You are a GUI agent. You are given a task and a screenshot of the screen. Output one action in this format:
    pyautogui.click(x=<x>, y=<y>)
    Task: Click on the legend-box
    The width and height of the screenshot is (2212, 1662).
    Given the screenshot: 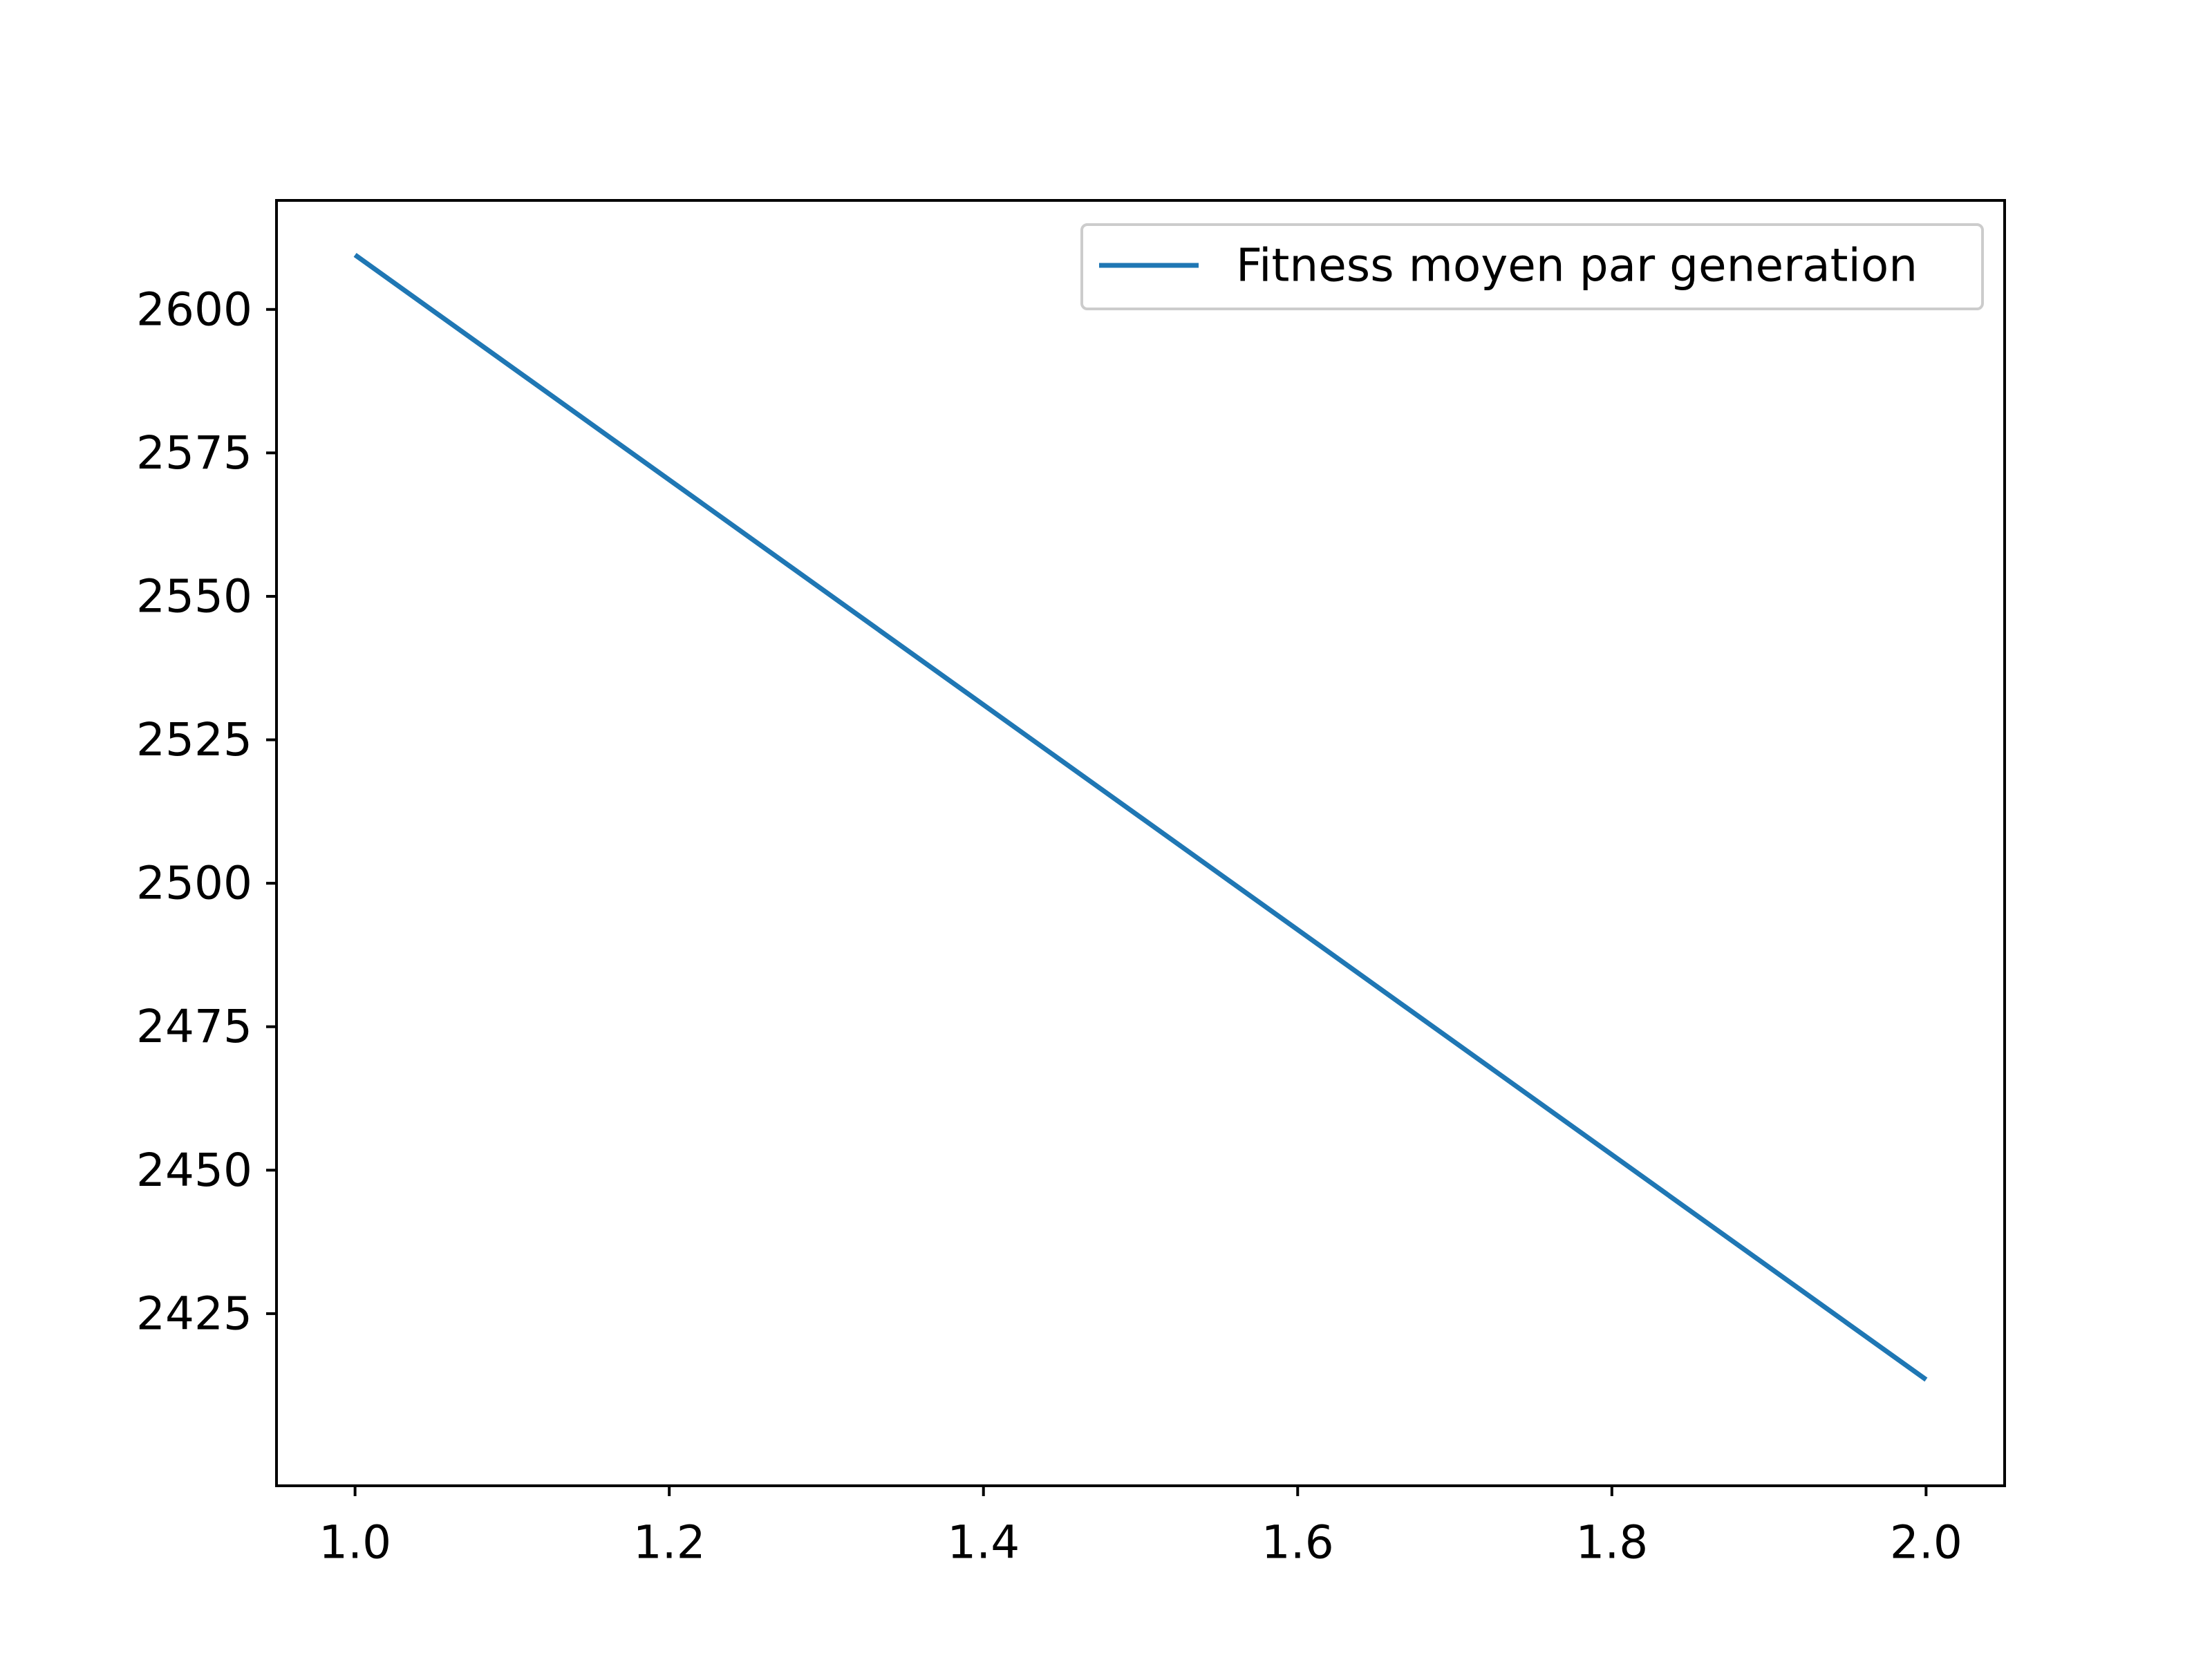 What is the action you would take?
    pyautogui.click(x=1532, y=266)
    